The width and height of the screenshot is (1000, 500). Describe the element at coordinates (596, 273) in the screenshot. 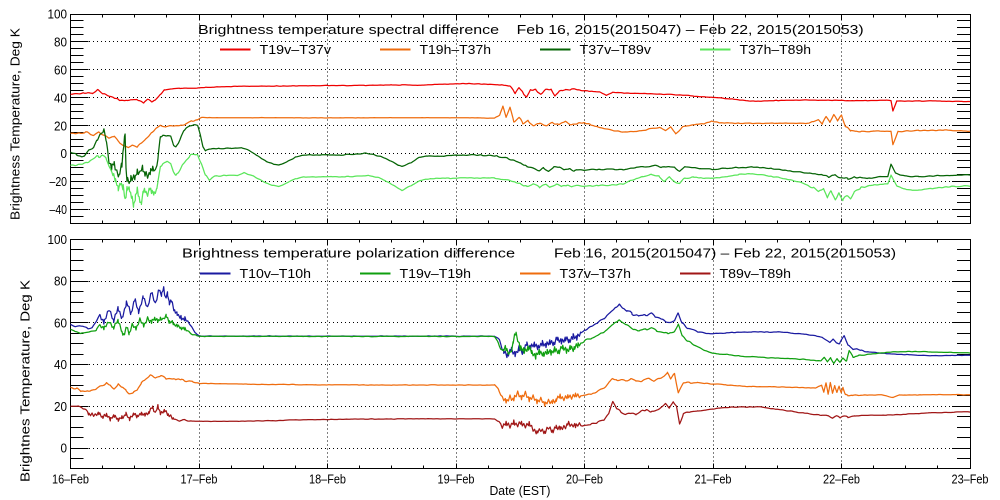

I see `svg-text: T37v–T37h` at that location.